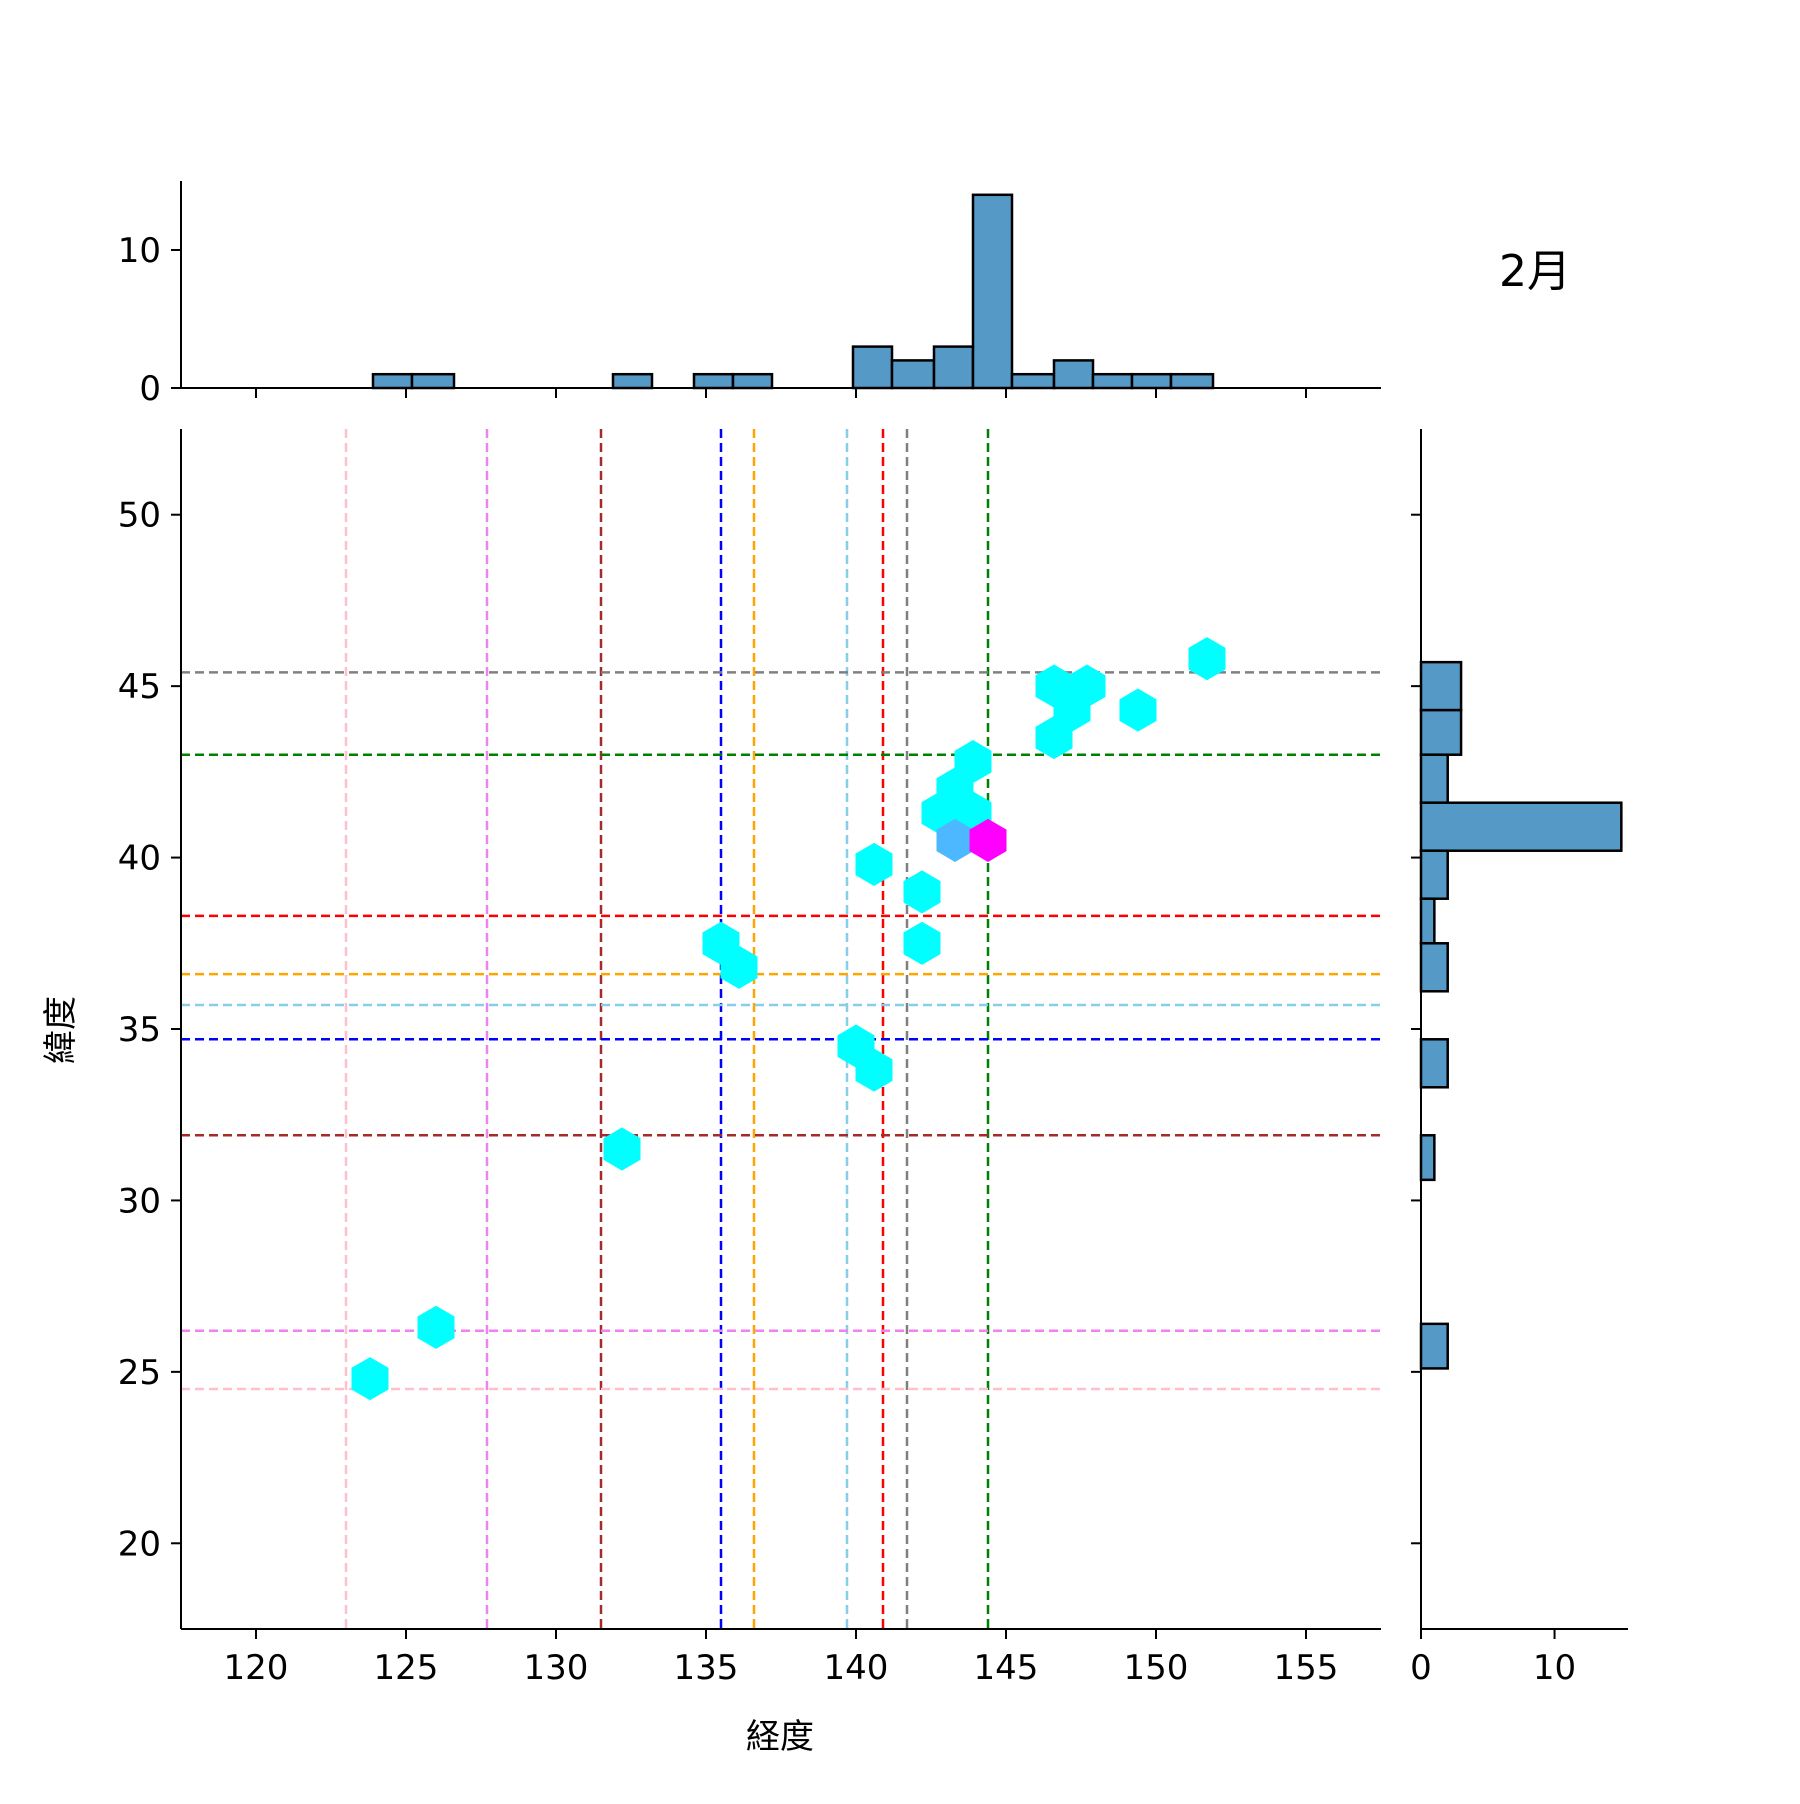  Describe the element at coordinates (1006, 1668) in the screenshot. I see `x-tick-label: 145` at that location.